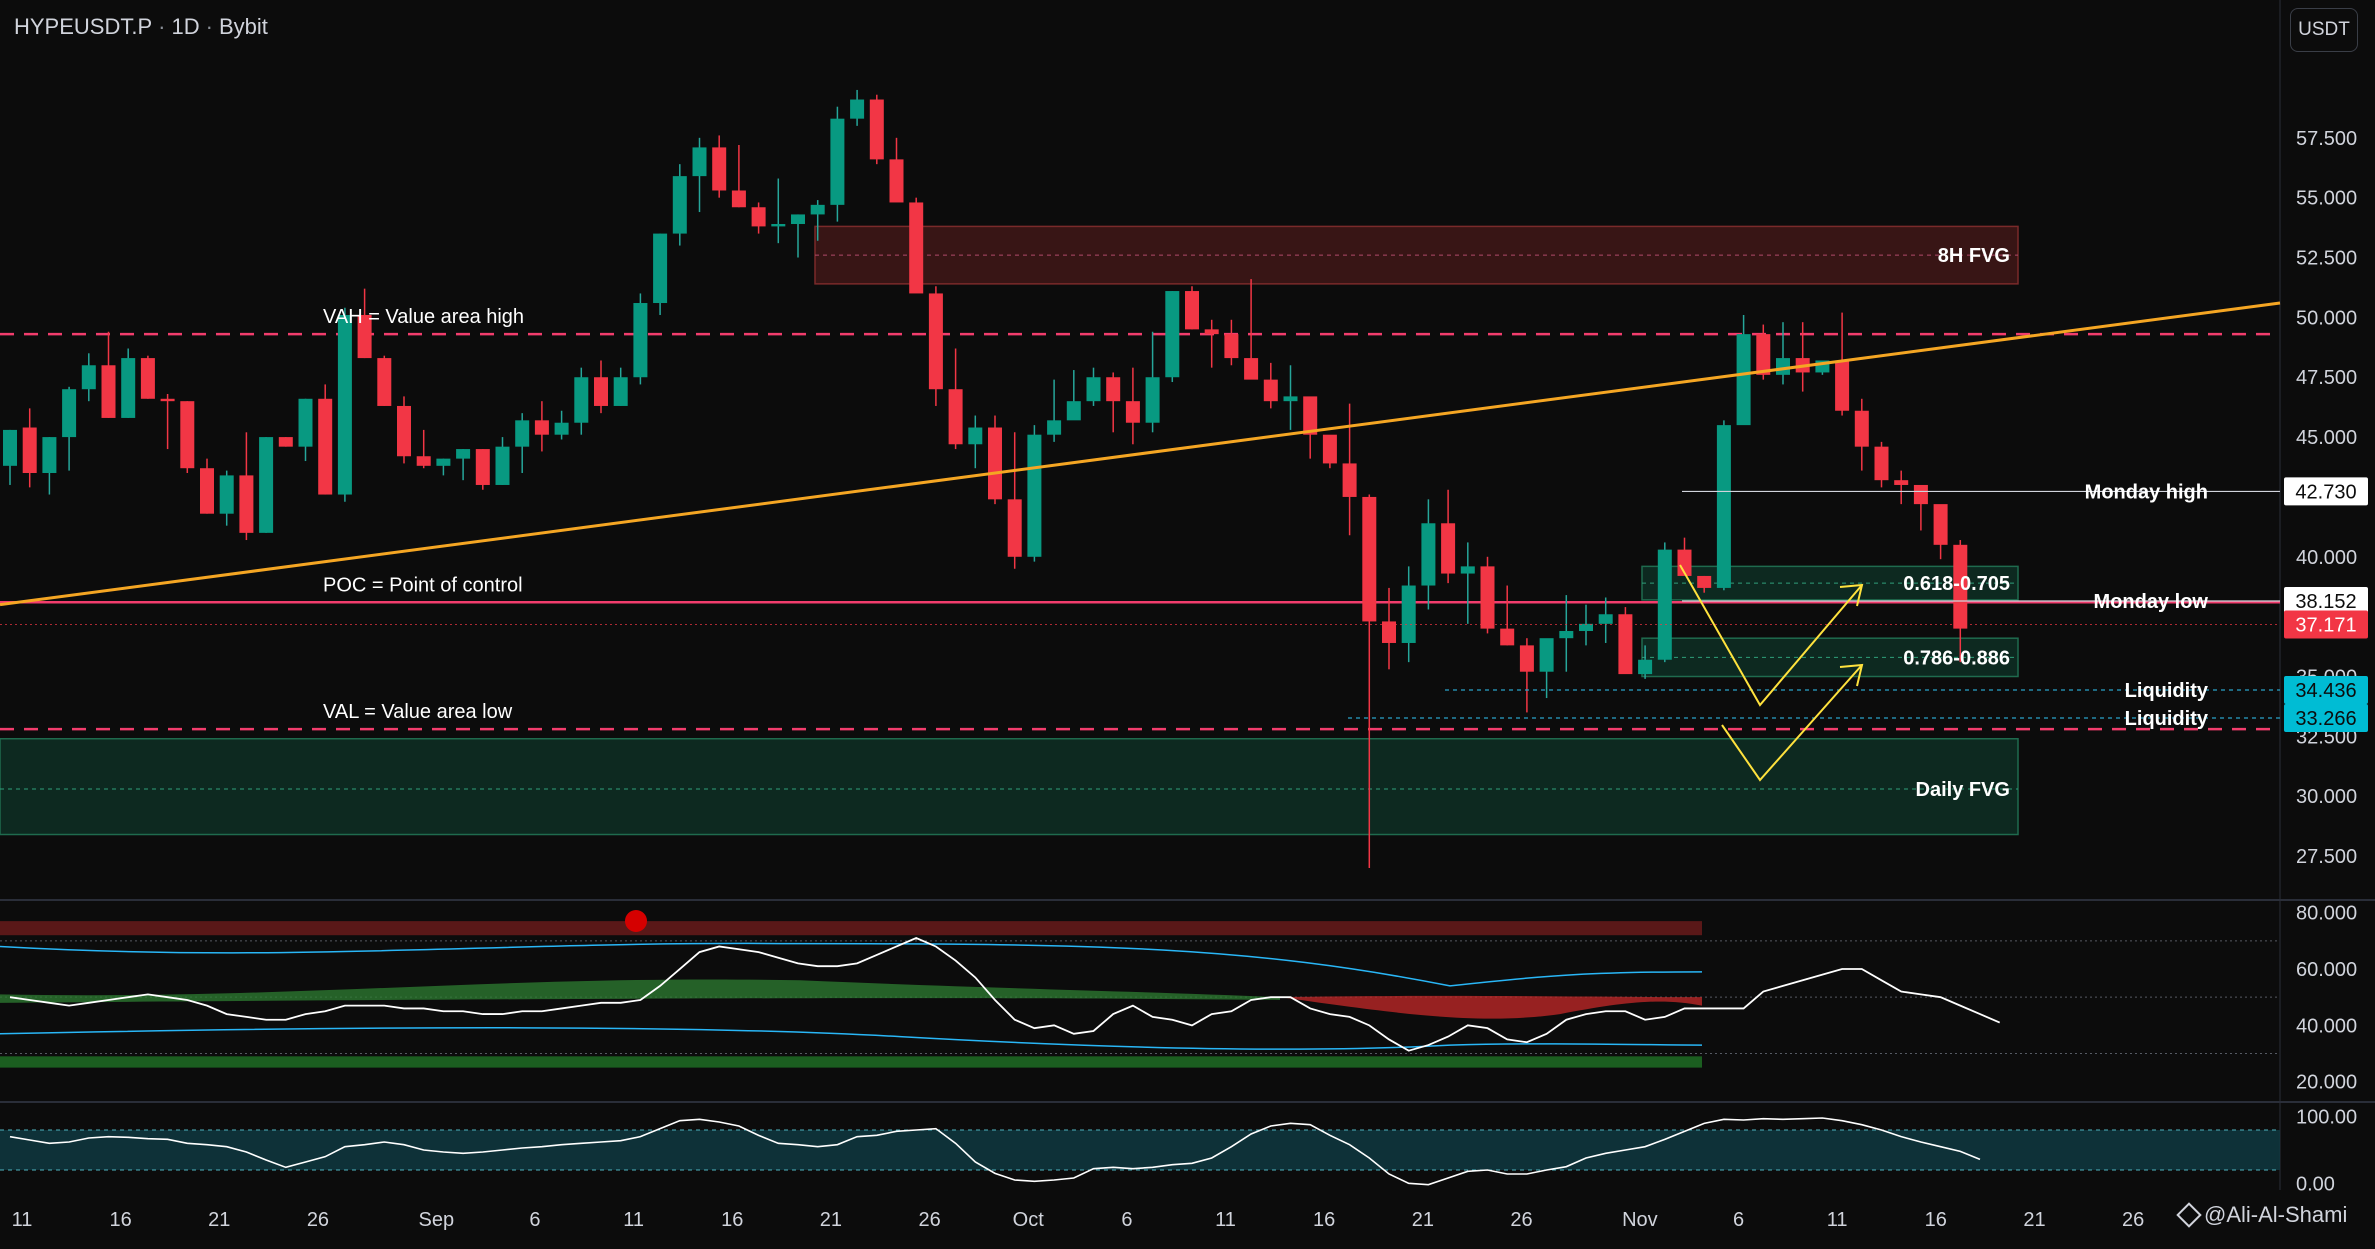 This screenshot has width=2375, height=1249. I want to click on symbol-label: HYPEUSDT.P, so click(83, 26).